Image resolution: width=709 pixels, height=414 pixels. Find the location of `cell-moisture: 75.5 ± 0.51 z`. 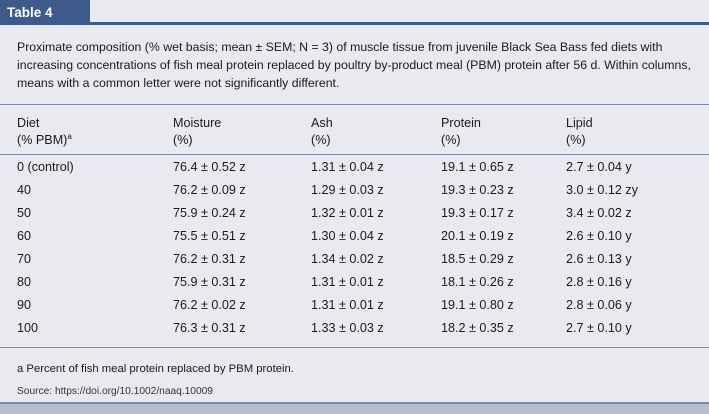

cell-moisture: 75.5 ± 0.51 z is located at coordinates (209, 236).